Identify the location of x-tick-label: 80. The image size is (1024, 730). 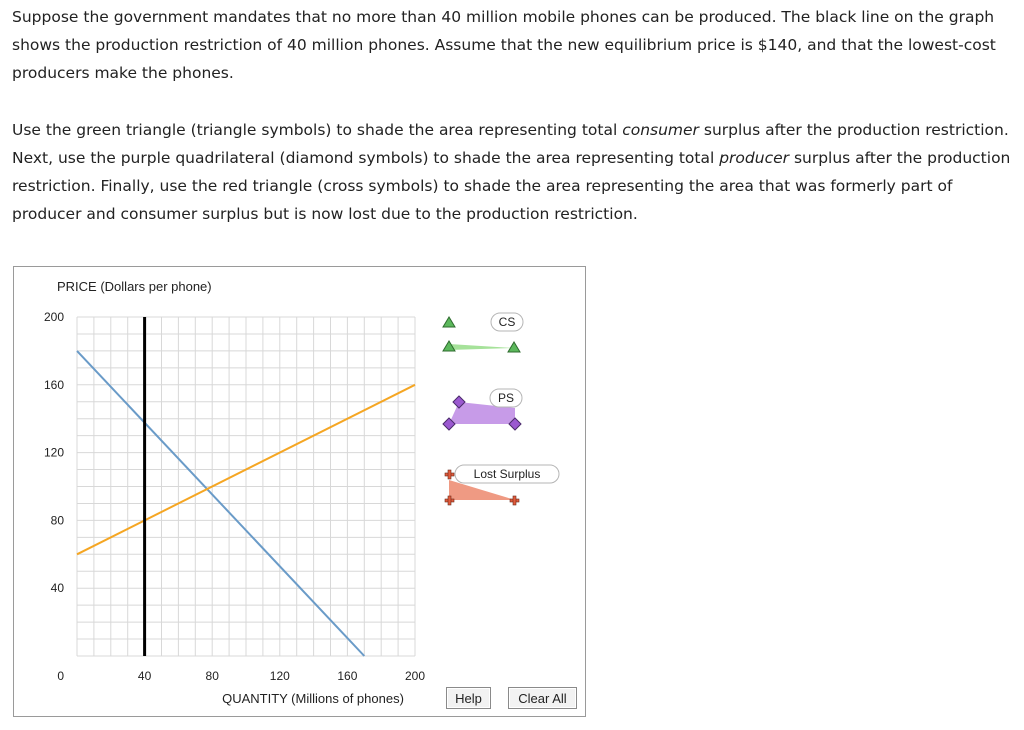
(213, 676).